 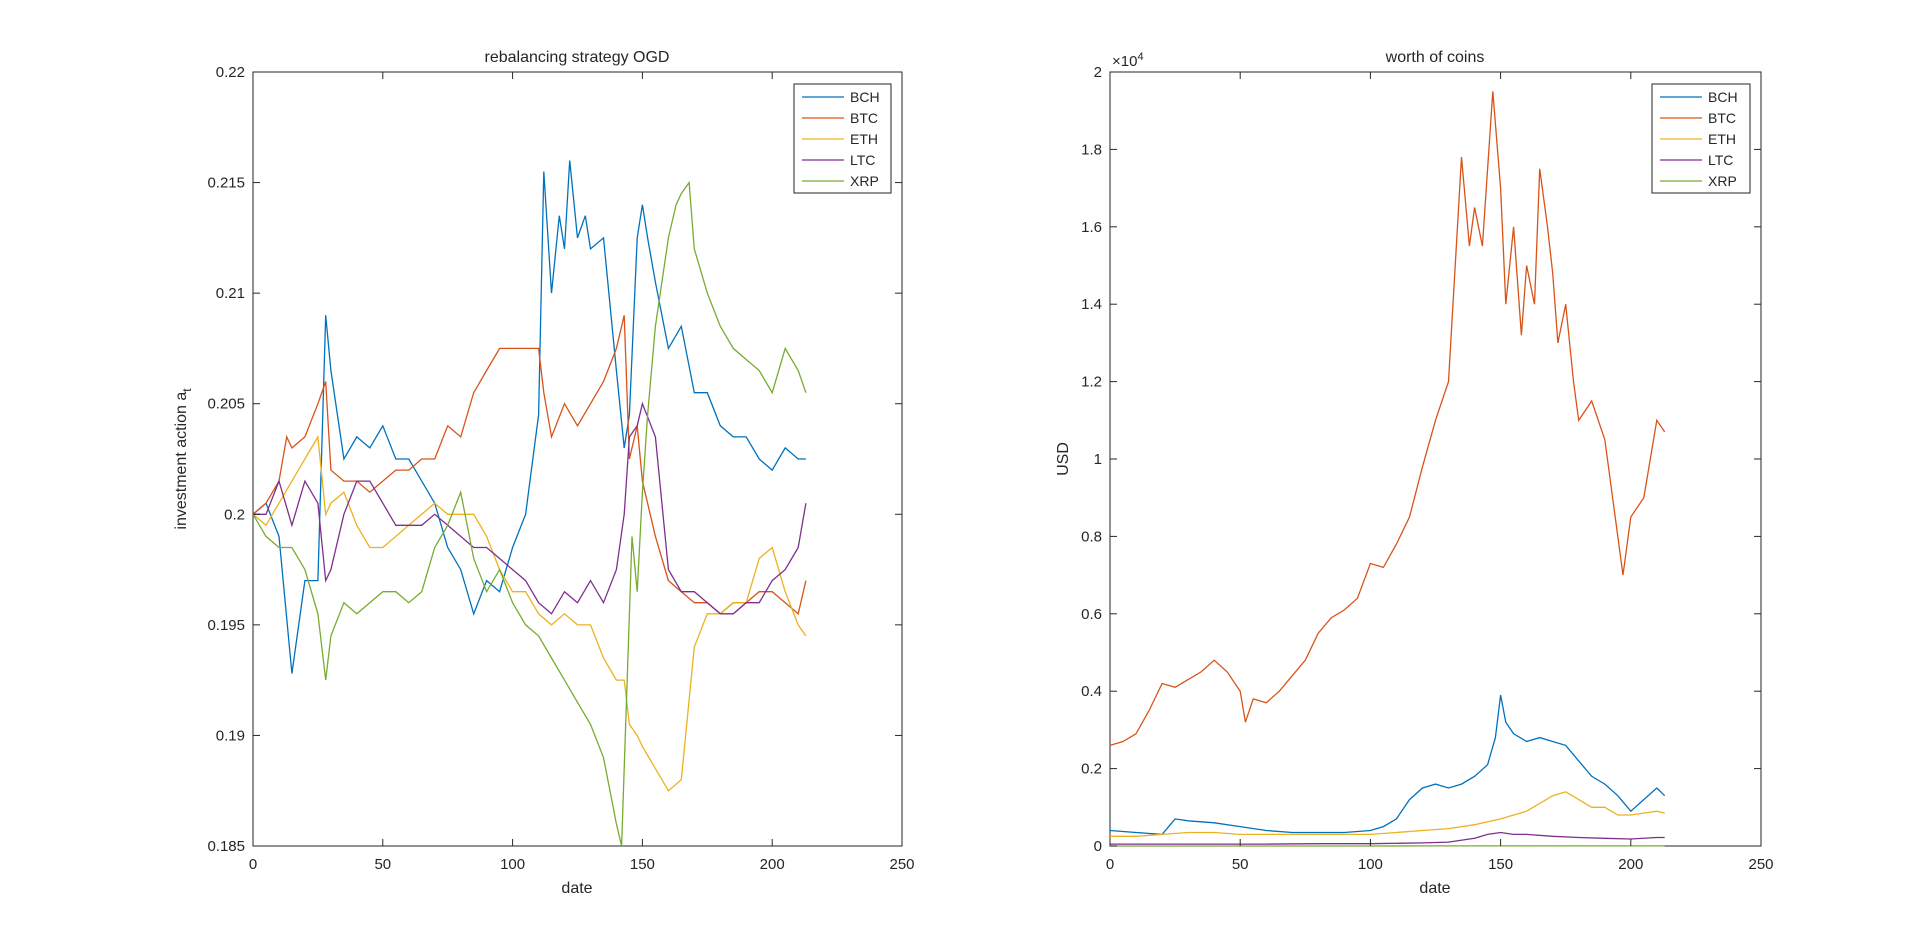 What do you see at coordinates (1140, 57) in the screenshot?
I see `y-exponent-power: 4` at bounding box center [1140, 57].